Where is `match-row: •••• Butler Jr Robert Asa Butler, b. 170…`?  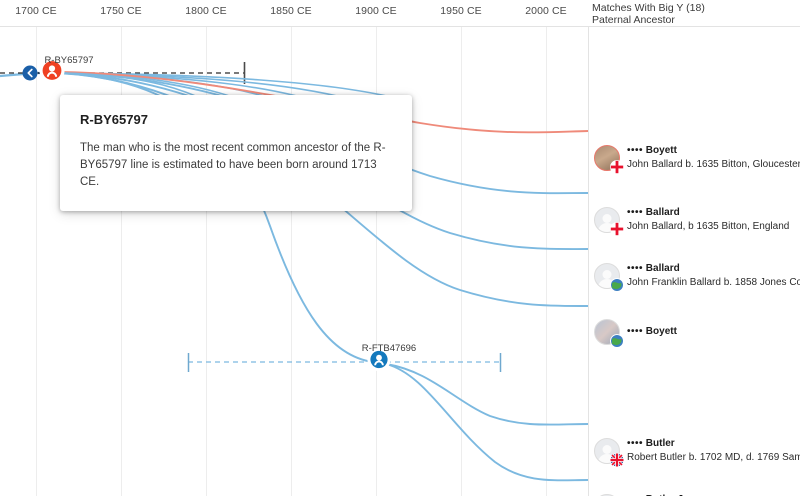
match-row: •••• Butler Jr Robert Asa Butler, b. 170… is located at coordinates (697, 494).